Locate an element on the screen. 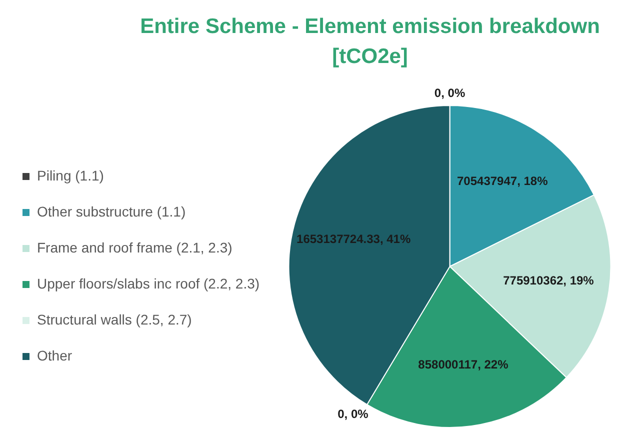  chart-title: Entire Scheme - Element emission breakdown [tCO2e] is located at coordinates (370, 42).